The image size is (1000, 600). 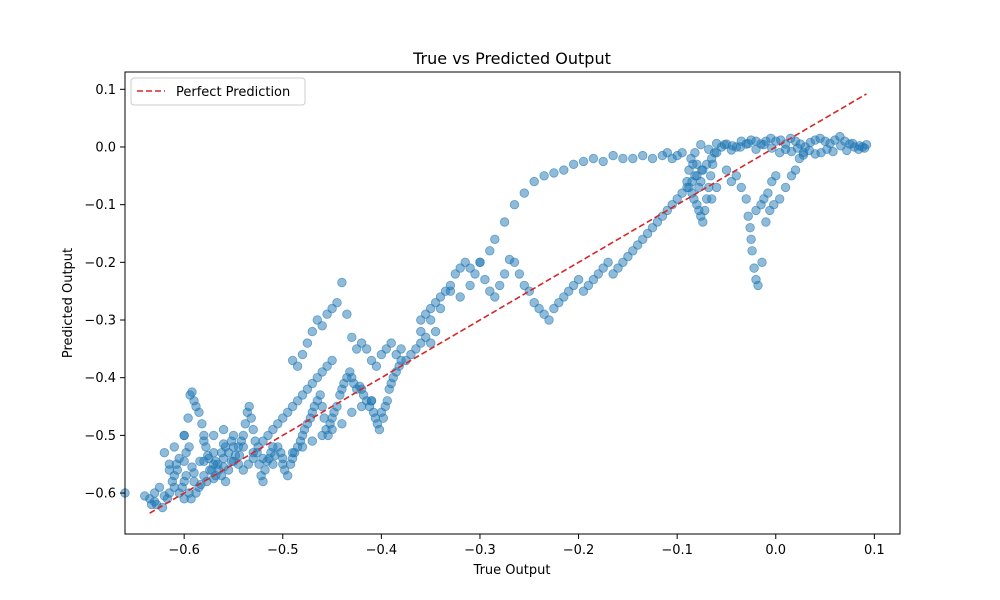 What do you see at coordinates (100, 321) in the screenshot?
I see `y-tick-label: −0.3` at bounding box center [100, 321].